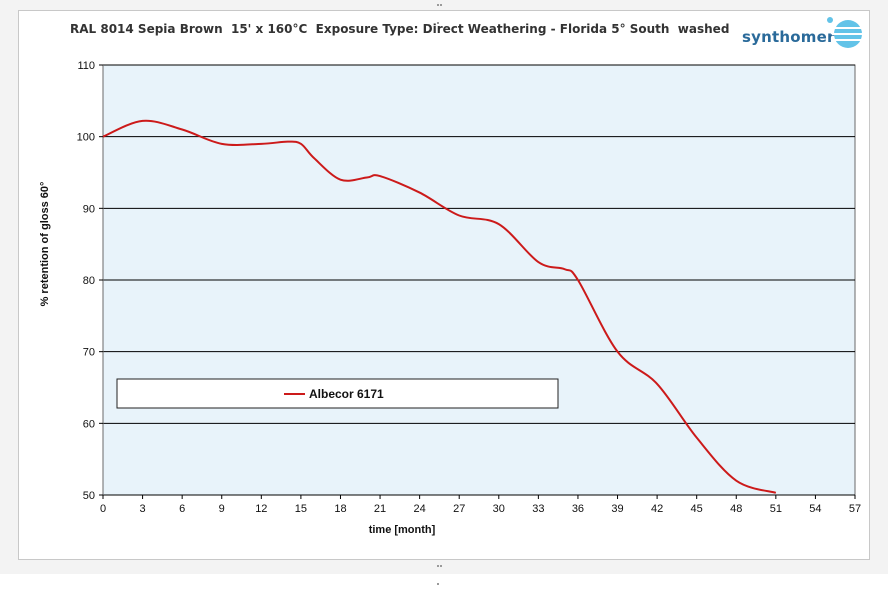 Image resolution: width=888 pixels, height=601 pixels. Describe the element at coordinates (86, 66) in the screenshot. I see `y-tick-label-110: 110` at that location.